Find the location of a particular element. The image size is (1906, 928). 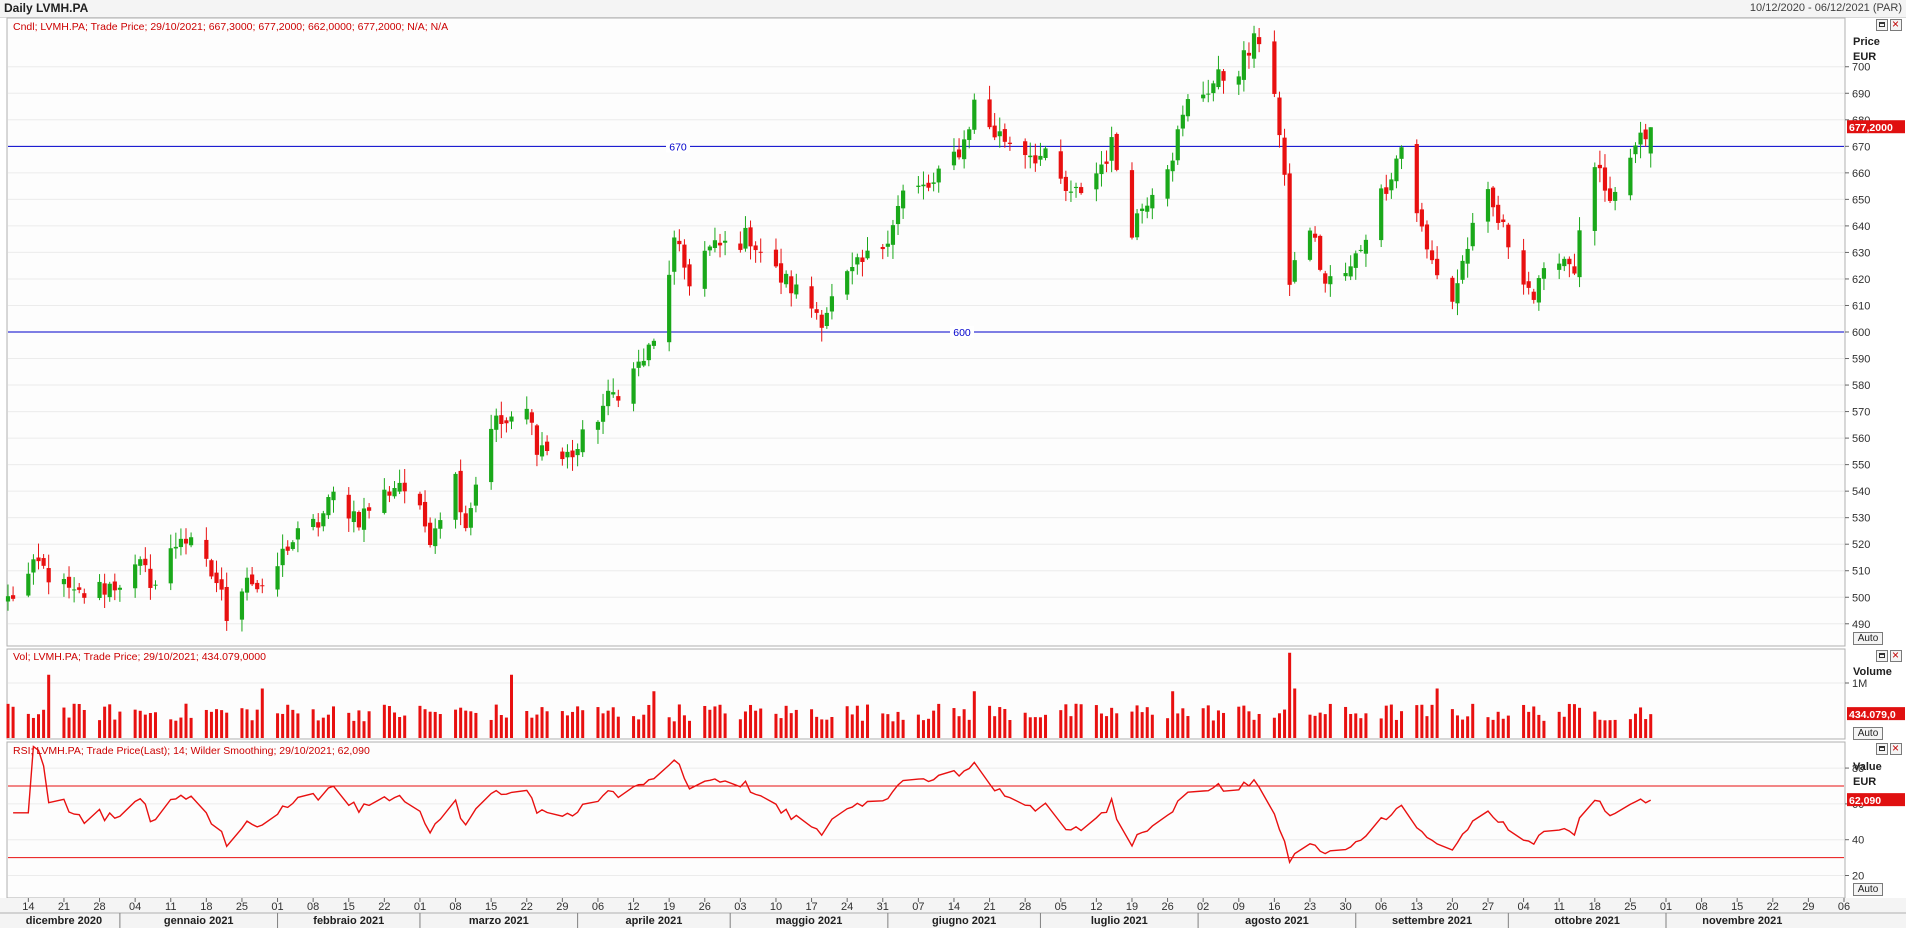

x-tick-label: 08 is located at coordinates (313, 907).